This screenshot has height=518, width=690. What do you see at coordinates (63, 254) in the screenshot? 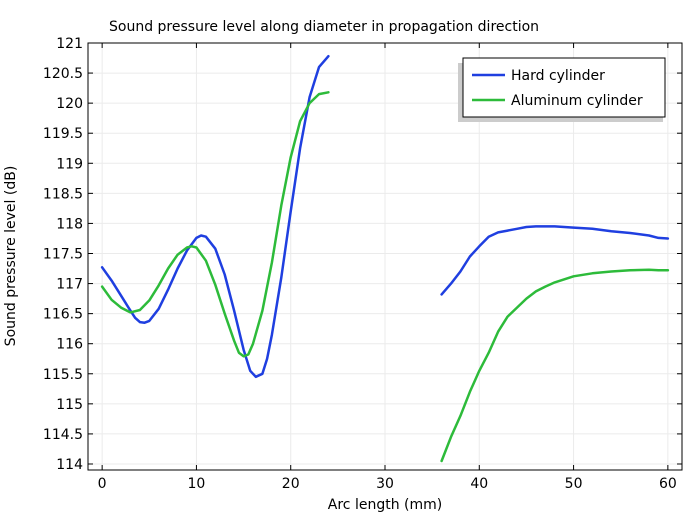
I see `y-tick-label: 117.5` at bounding box center [63, 254].